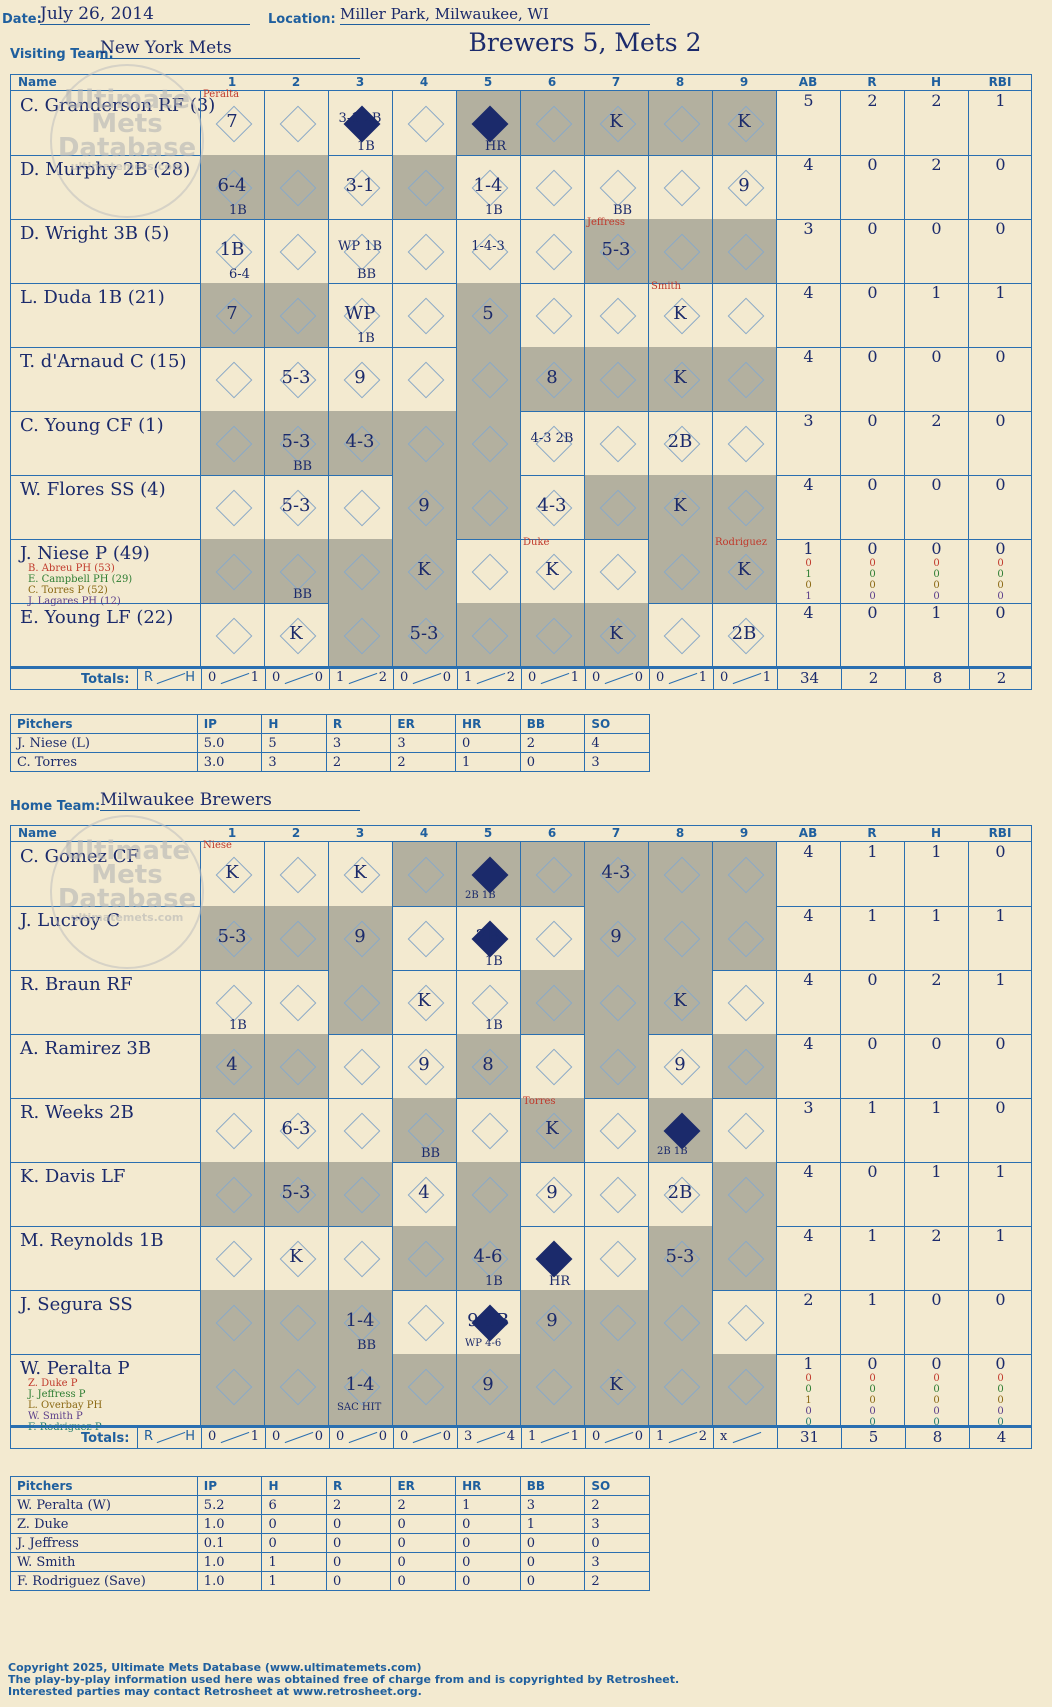  What do you see at coordinates (80, 579) in the screenshot?
I see `substitute-name: E. Campbell PH (29)` at bounding box center [80, 579].